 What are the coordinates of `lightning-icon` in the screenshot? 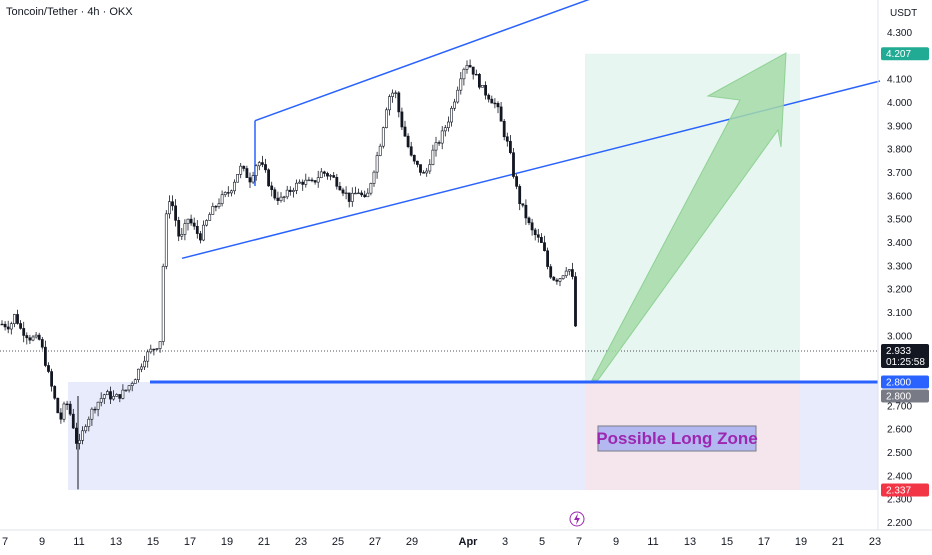 It's located at (577, 519).